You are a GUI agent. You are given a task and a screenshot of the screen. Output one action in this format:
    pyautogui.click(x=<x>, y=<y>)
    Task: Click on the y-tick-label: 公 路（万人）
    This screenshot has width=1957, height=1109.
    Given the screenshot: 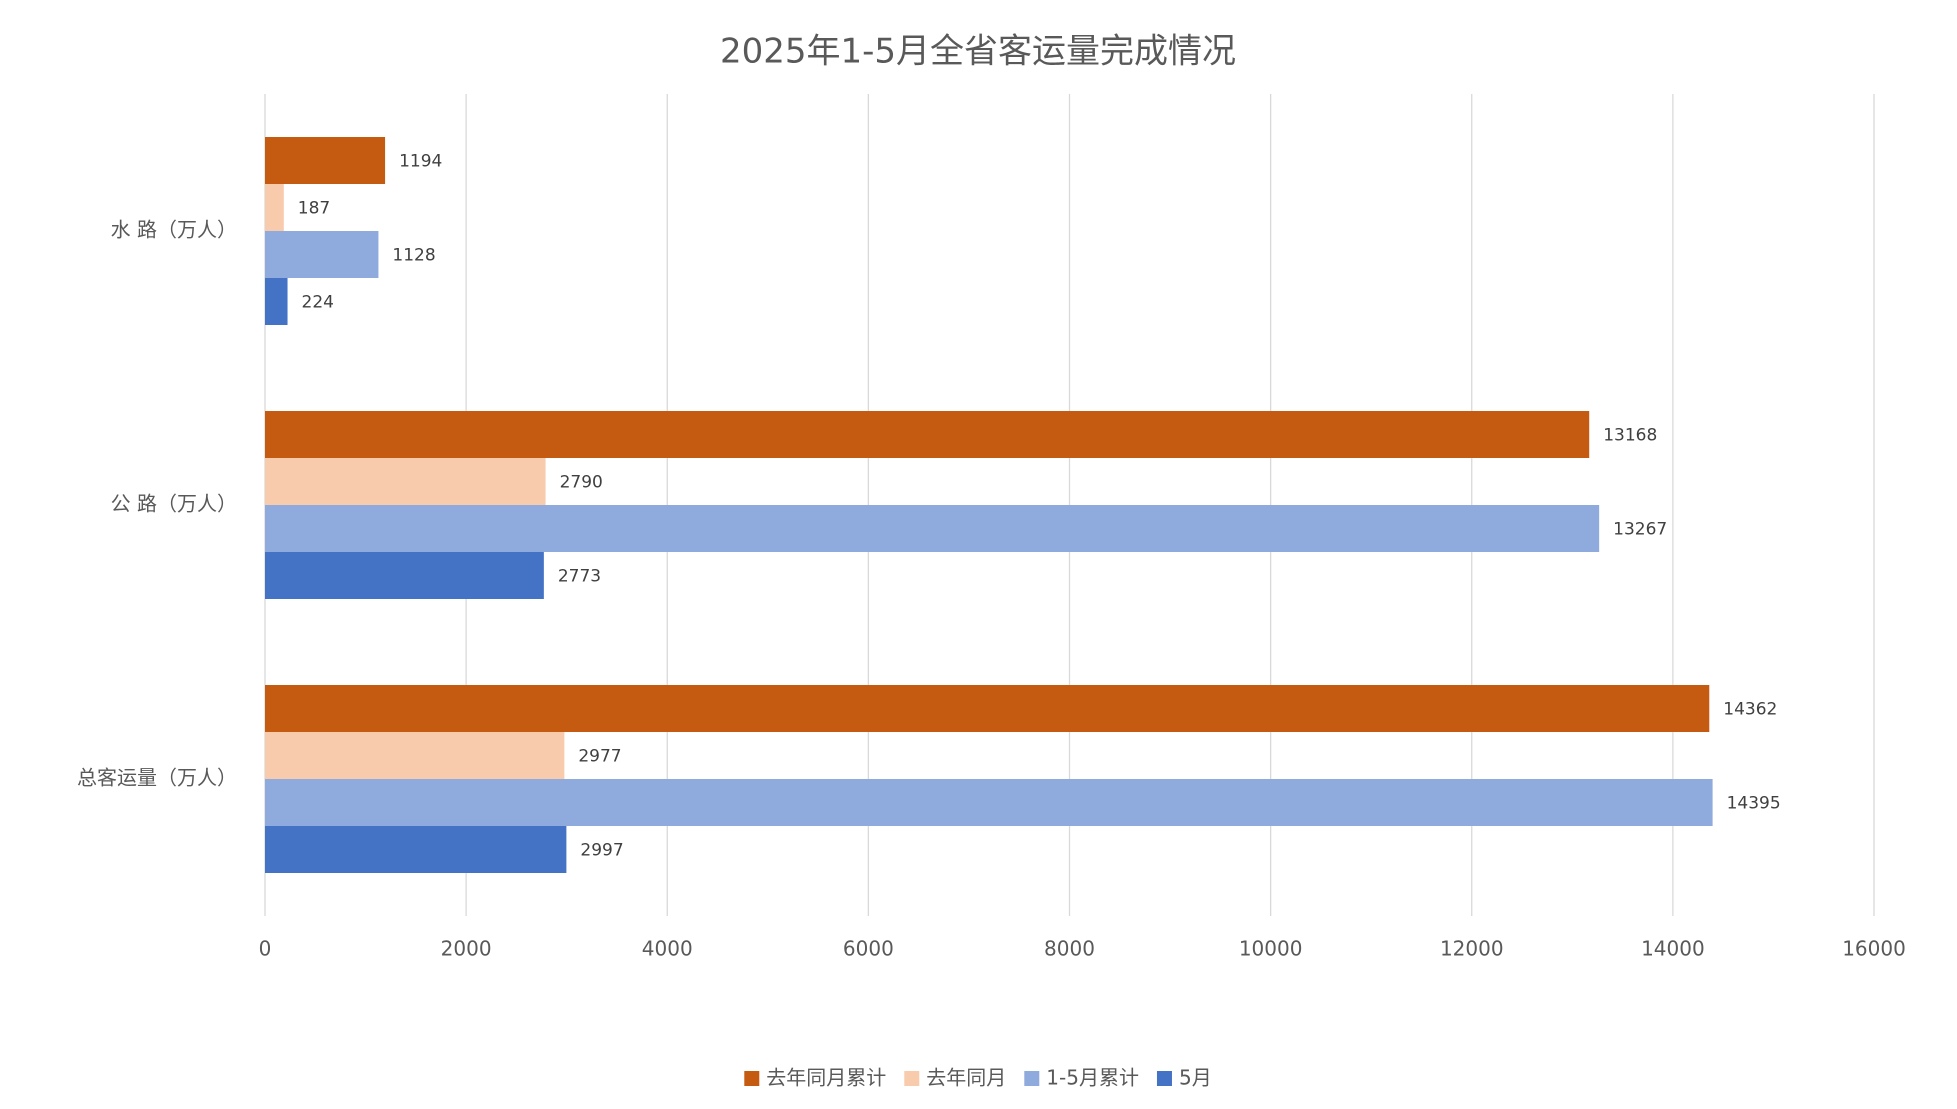 What is the action you would take?
    pyautogui.click(x=174, y=504)
    